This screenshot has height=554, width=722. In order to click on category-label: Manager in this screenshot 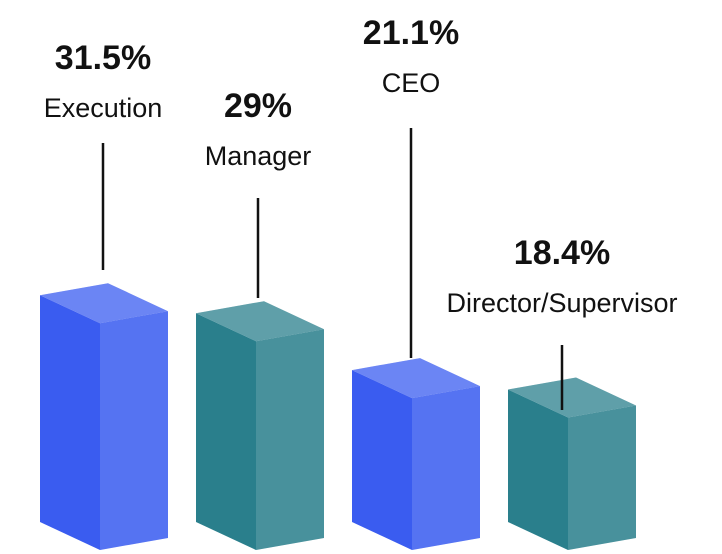, I will do `click(258, 156)`.